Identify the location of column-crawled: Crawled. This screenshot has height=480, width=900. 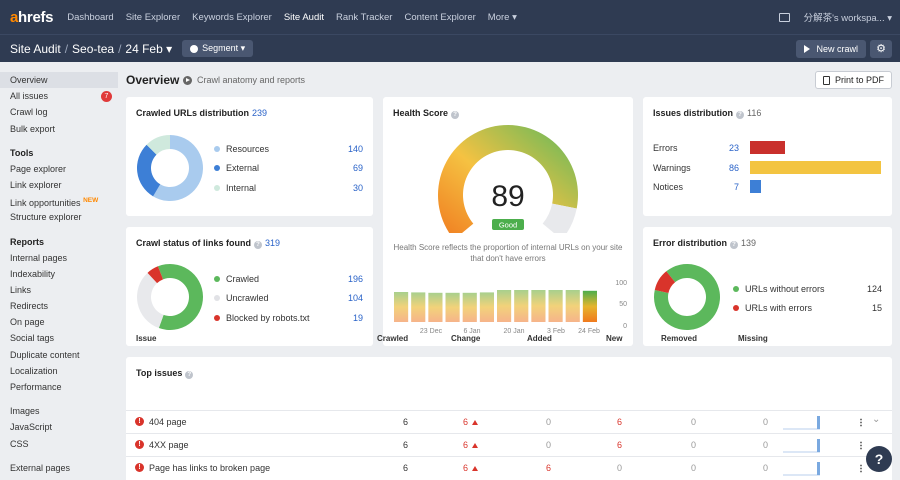
(393, 338).